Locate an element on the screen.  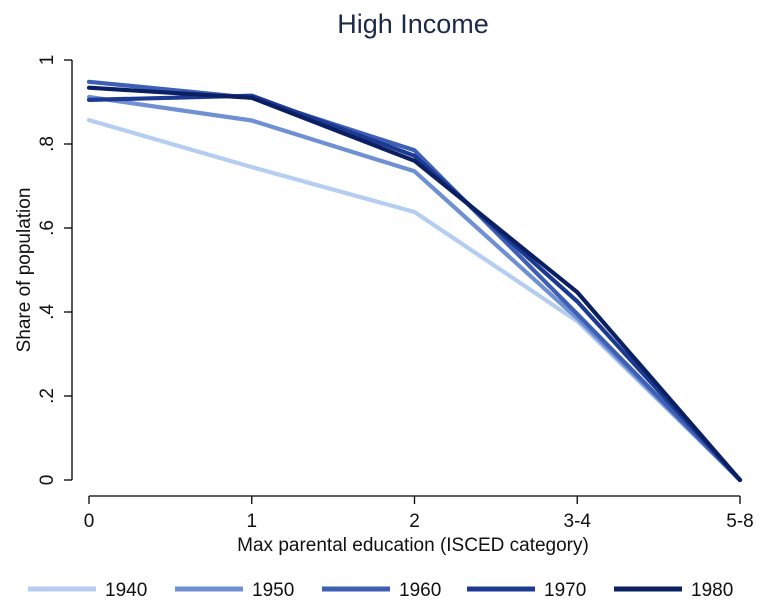
legend: 1940 1950 1960 1970 1980 is located at coordinates (380, 590).